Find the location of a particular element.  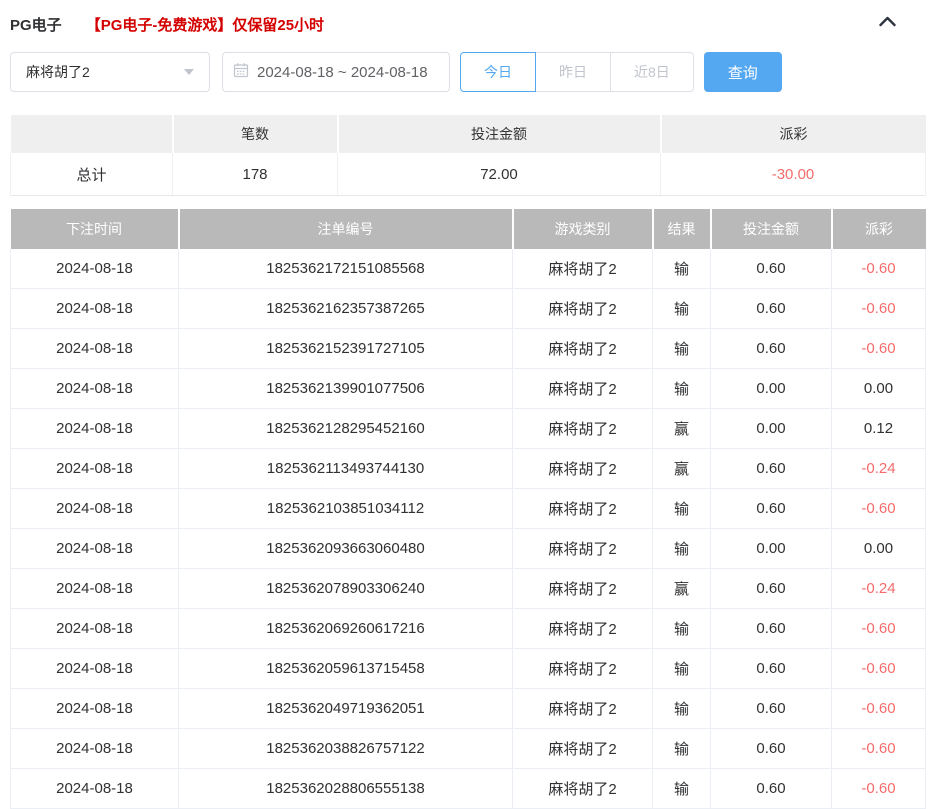

col-result: 结果 is located at coordinates (682, 229).